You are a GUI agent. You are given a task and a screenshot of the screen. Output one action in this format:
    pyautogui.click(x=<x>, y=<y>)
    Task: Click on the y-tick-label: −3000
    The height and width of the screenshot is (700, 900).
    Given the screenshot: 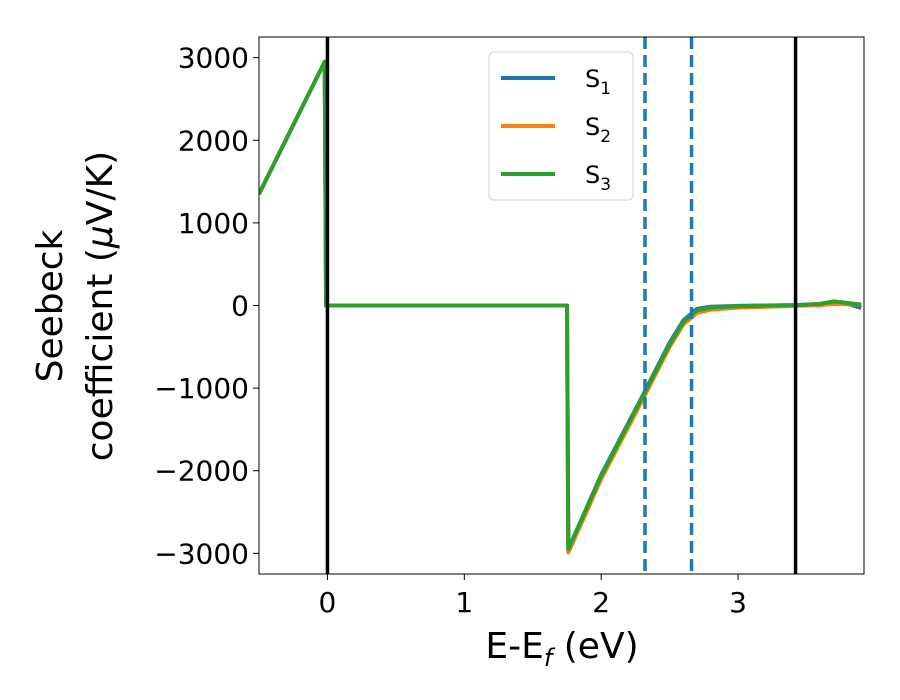 What is the action you would take?
    pyautogui.click(x=201, y=553)
    